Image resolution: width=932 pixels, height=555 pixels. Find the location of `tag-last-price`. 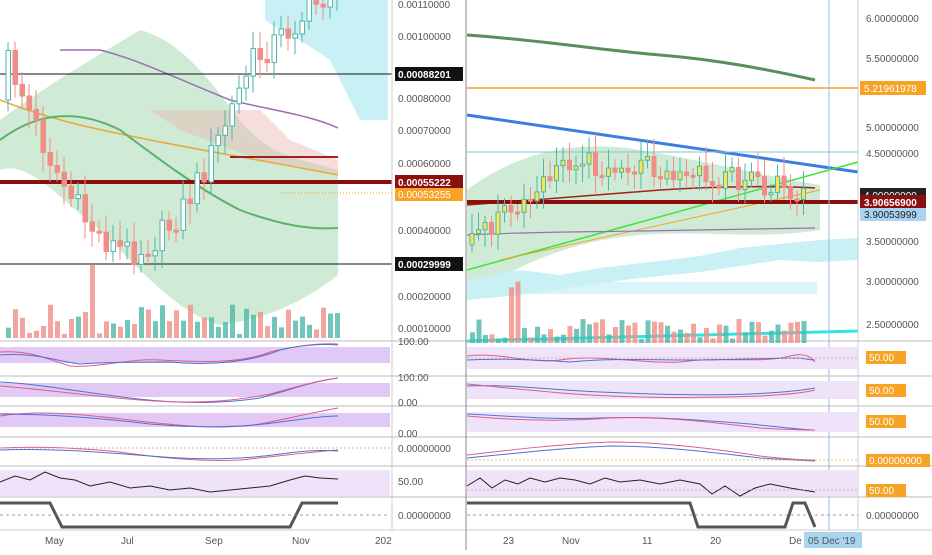

tag-last-price is located at coordinates (429, 194).